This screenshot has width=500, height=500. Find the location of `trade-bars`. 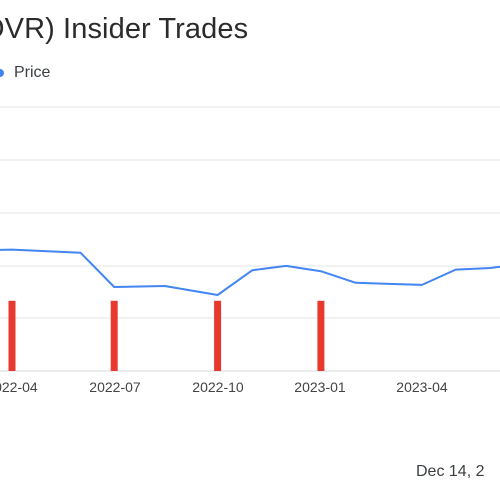

trade-bars is located at coordinates (166, 335).